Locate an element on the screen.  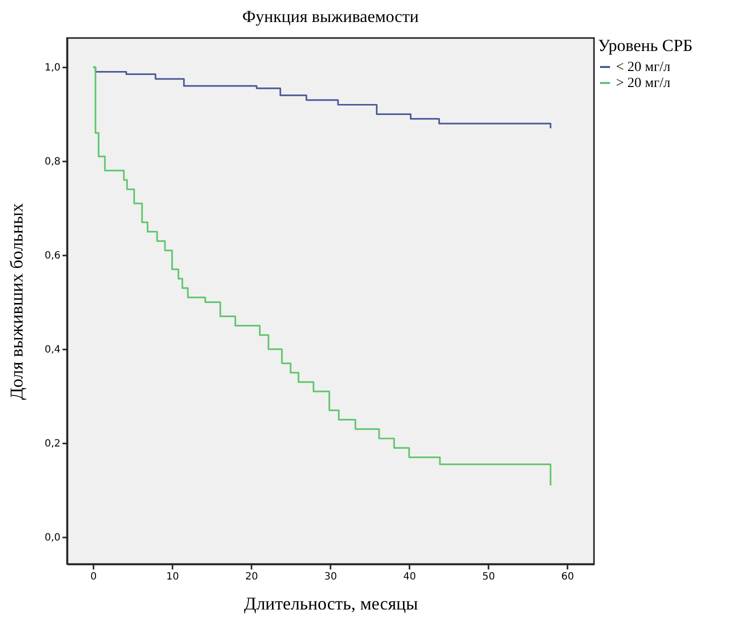
y-axis-title: Доля выживших больных is located at coordinates (16, 301).